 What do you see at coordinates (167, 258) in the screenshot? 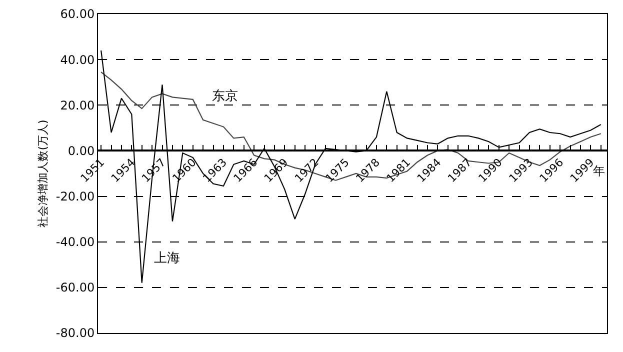
I see `series-label: 上海` at bounding box center [167, 258].